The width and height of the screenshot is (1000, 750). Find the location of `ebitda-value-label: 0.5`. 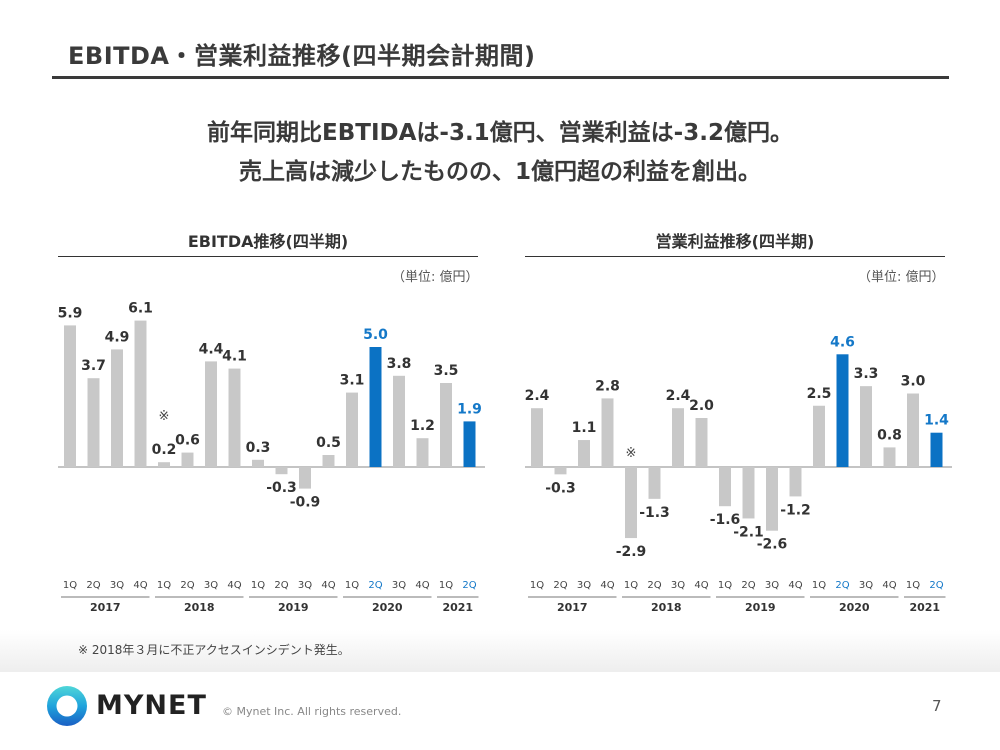

ebitda-value-label: 0.5 is located at coordinates (328, 443).